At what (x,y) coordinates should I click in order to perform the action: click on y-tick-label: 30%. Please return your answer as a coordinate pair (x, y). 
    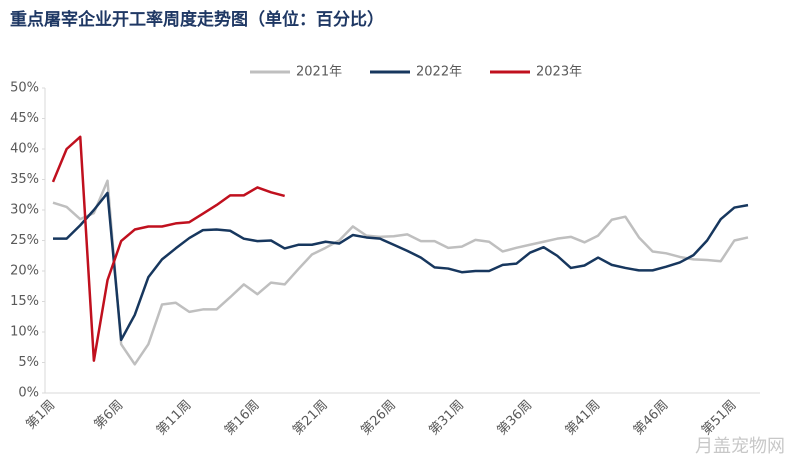
    Looking at the image, I should click on (24, 210).